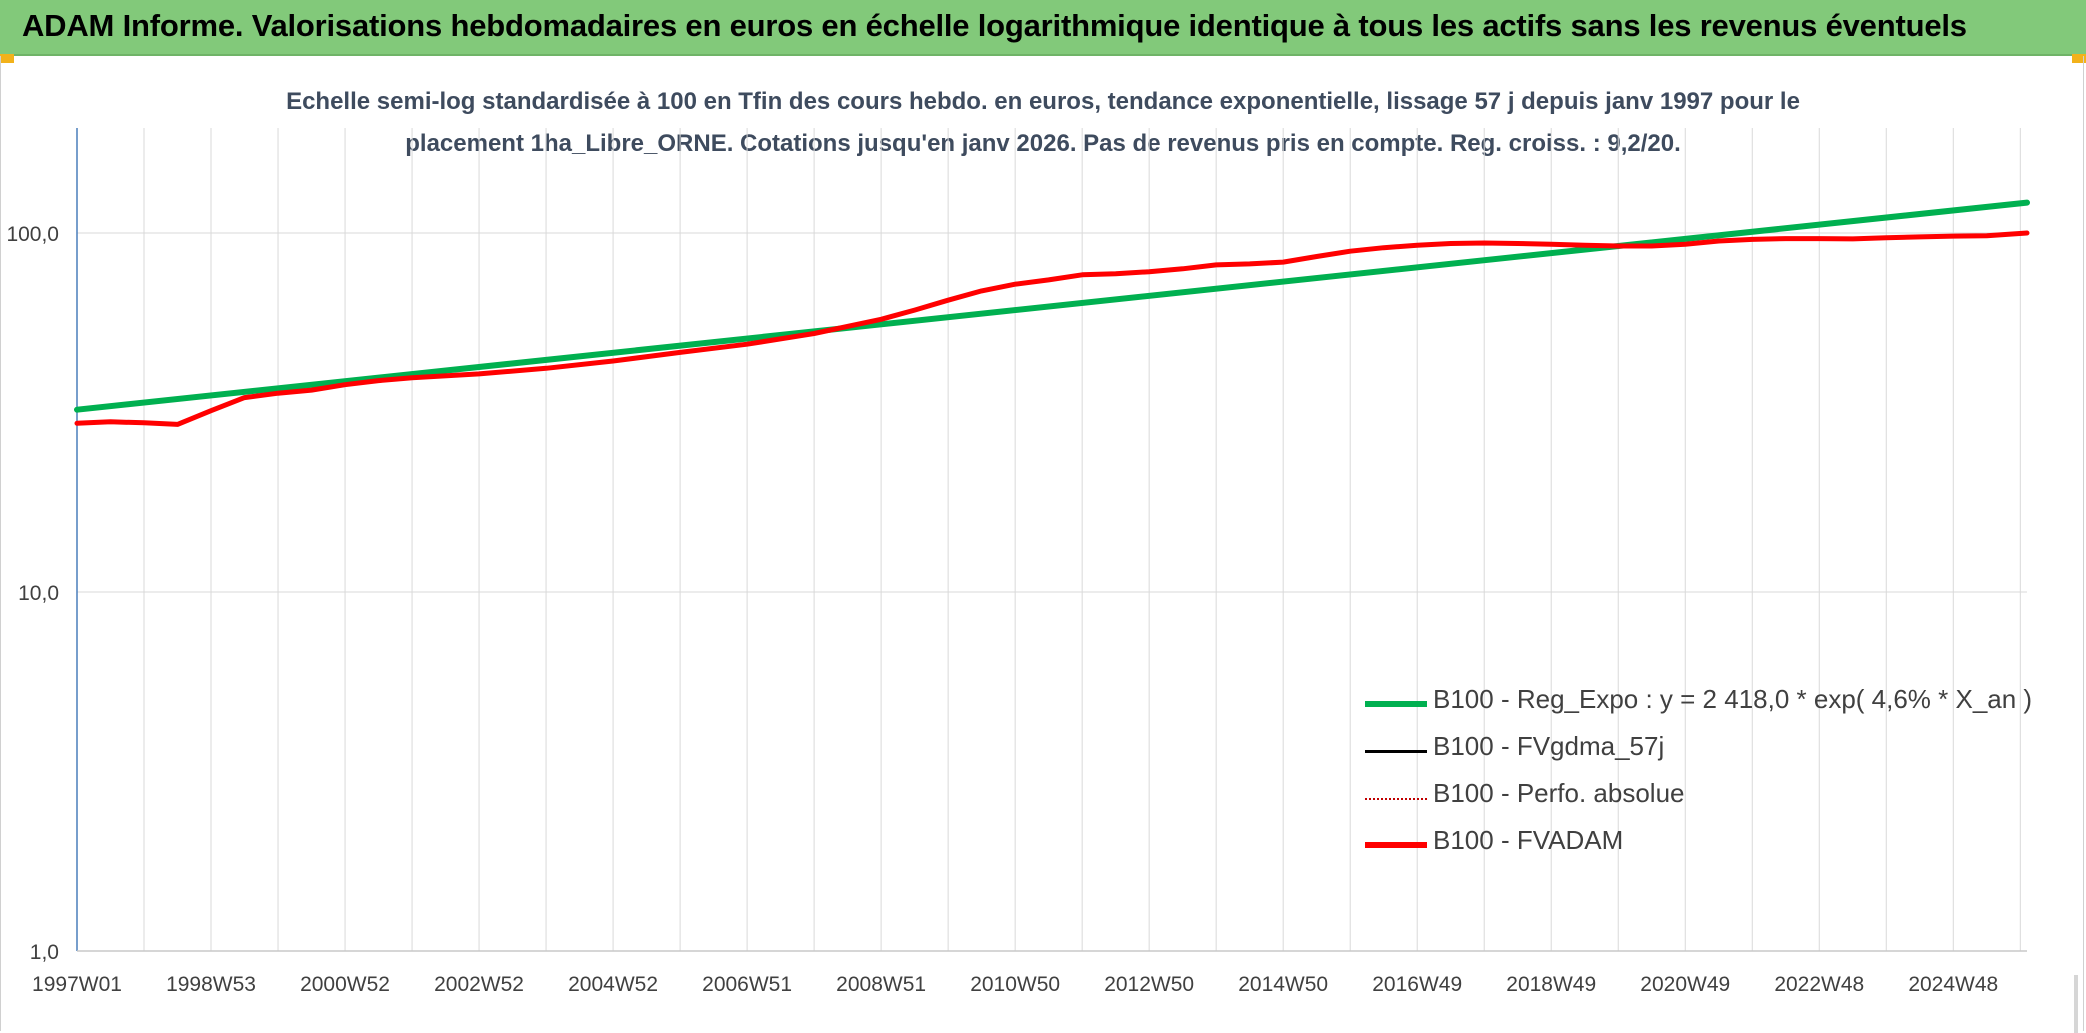 This screenshot has height=1033, width=2086. Describe the element at coordinates (1528, 840) in the screenshot. I see `legend-label-fvadam: B100 - FVADAM` at that location.